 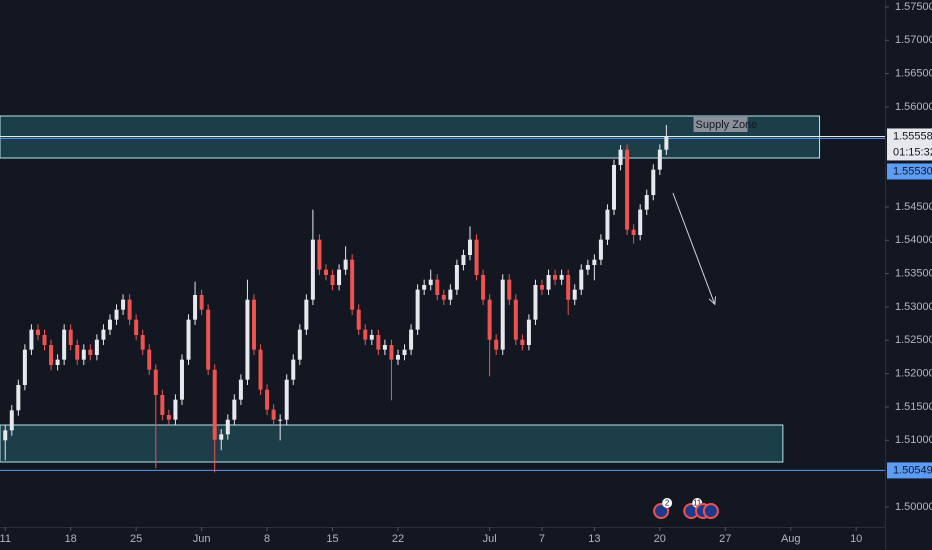 I want to click on arrow, so click(x=694, y=248).